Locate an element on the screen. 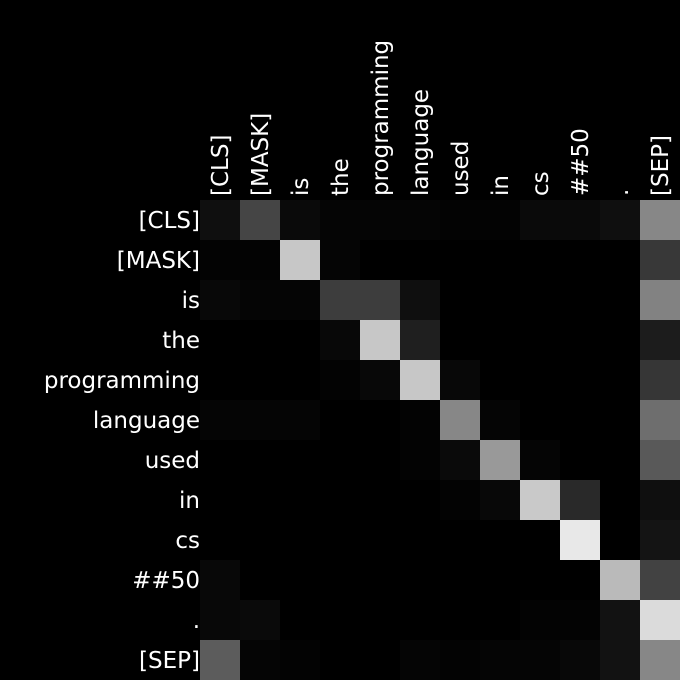  y-tick-label: ##50 is located at coordinates (166, 581).